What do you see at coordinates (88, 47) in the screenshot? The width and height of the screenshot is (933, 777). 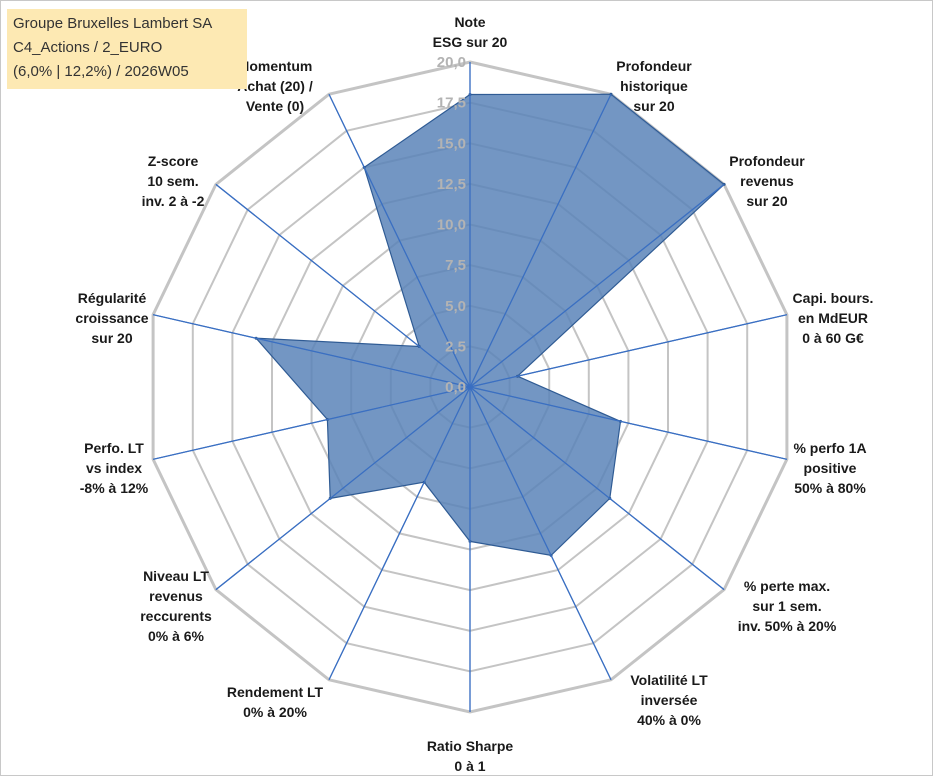 I see `chart-subtitle: C4_Actions / 2_EURO` at bounding box center [88, 47].